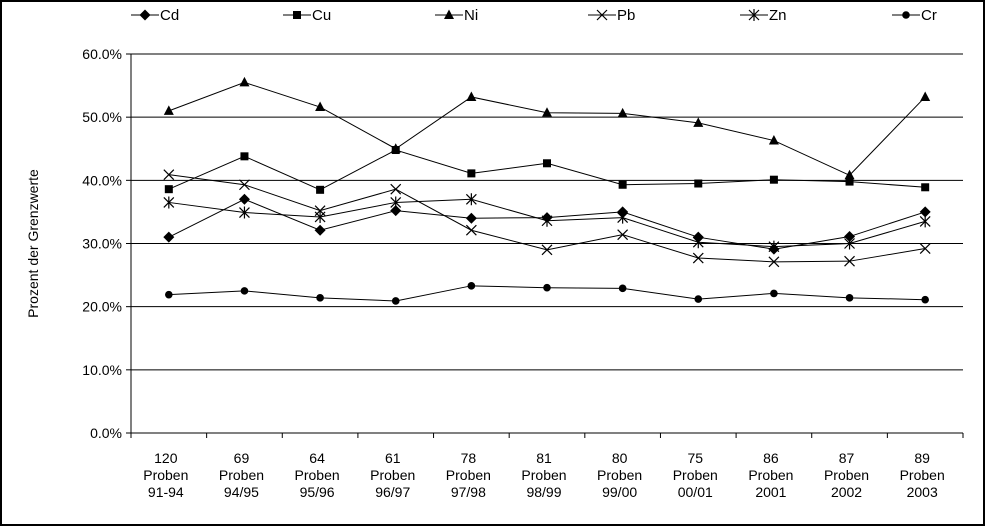 The image size is (985, 531). I want to click on x-tick-label: 61 Proben 96/97, so click(392, 475).